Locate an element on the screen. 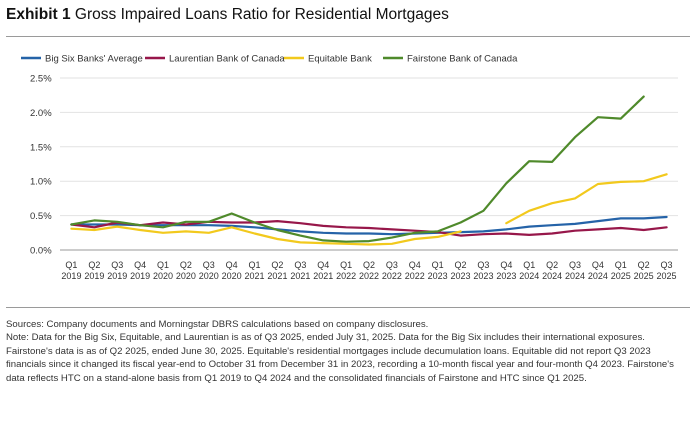 This screenshot has width=696, height=429. legend-label: Equitable Bank is located at coordinates (340, 59).